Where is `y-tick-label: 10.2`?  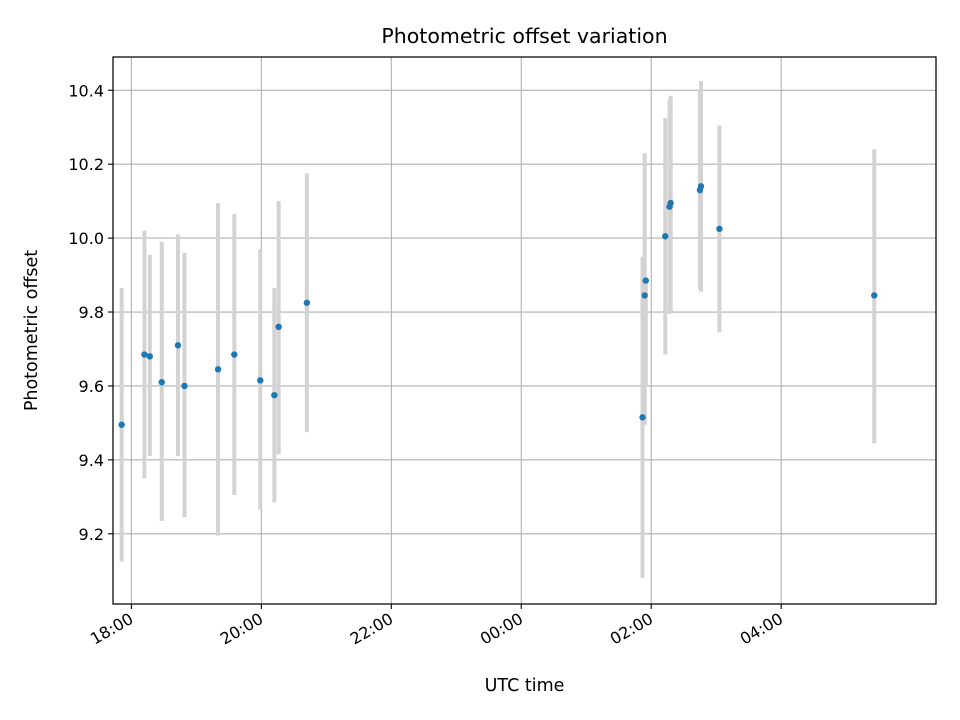
y-tick-label: 10.2 is located at coordinates (86, 164).